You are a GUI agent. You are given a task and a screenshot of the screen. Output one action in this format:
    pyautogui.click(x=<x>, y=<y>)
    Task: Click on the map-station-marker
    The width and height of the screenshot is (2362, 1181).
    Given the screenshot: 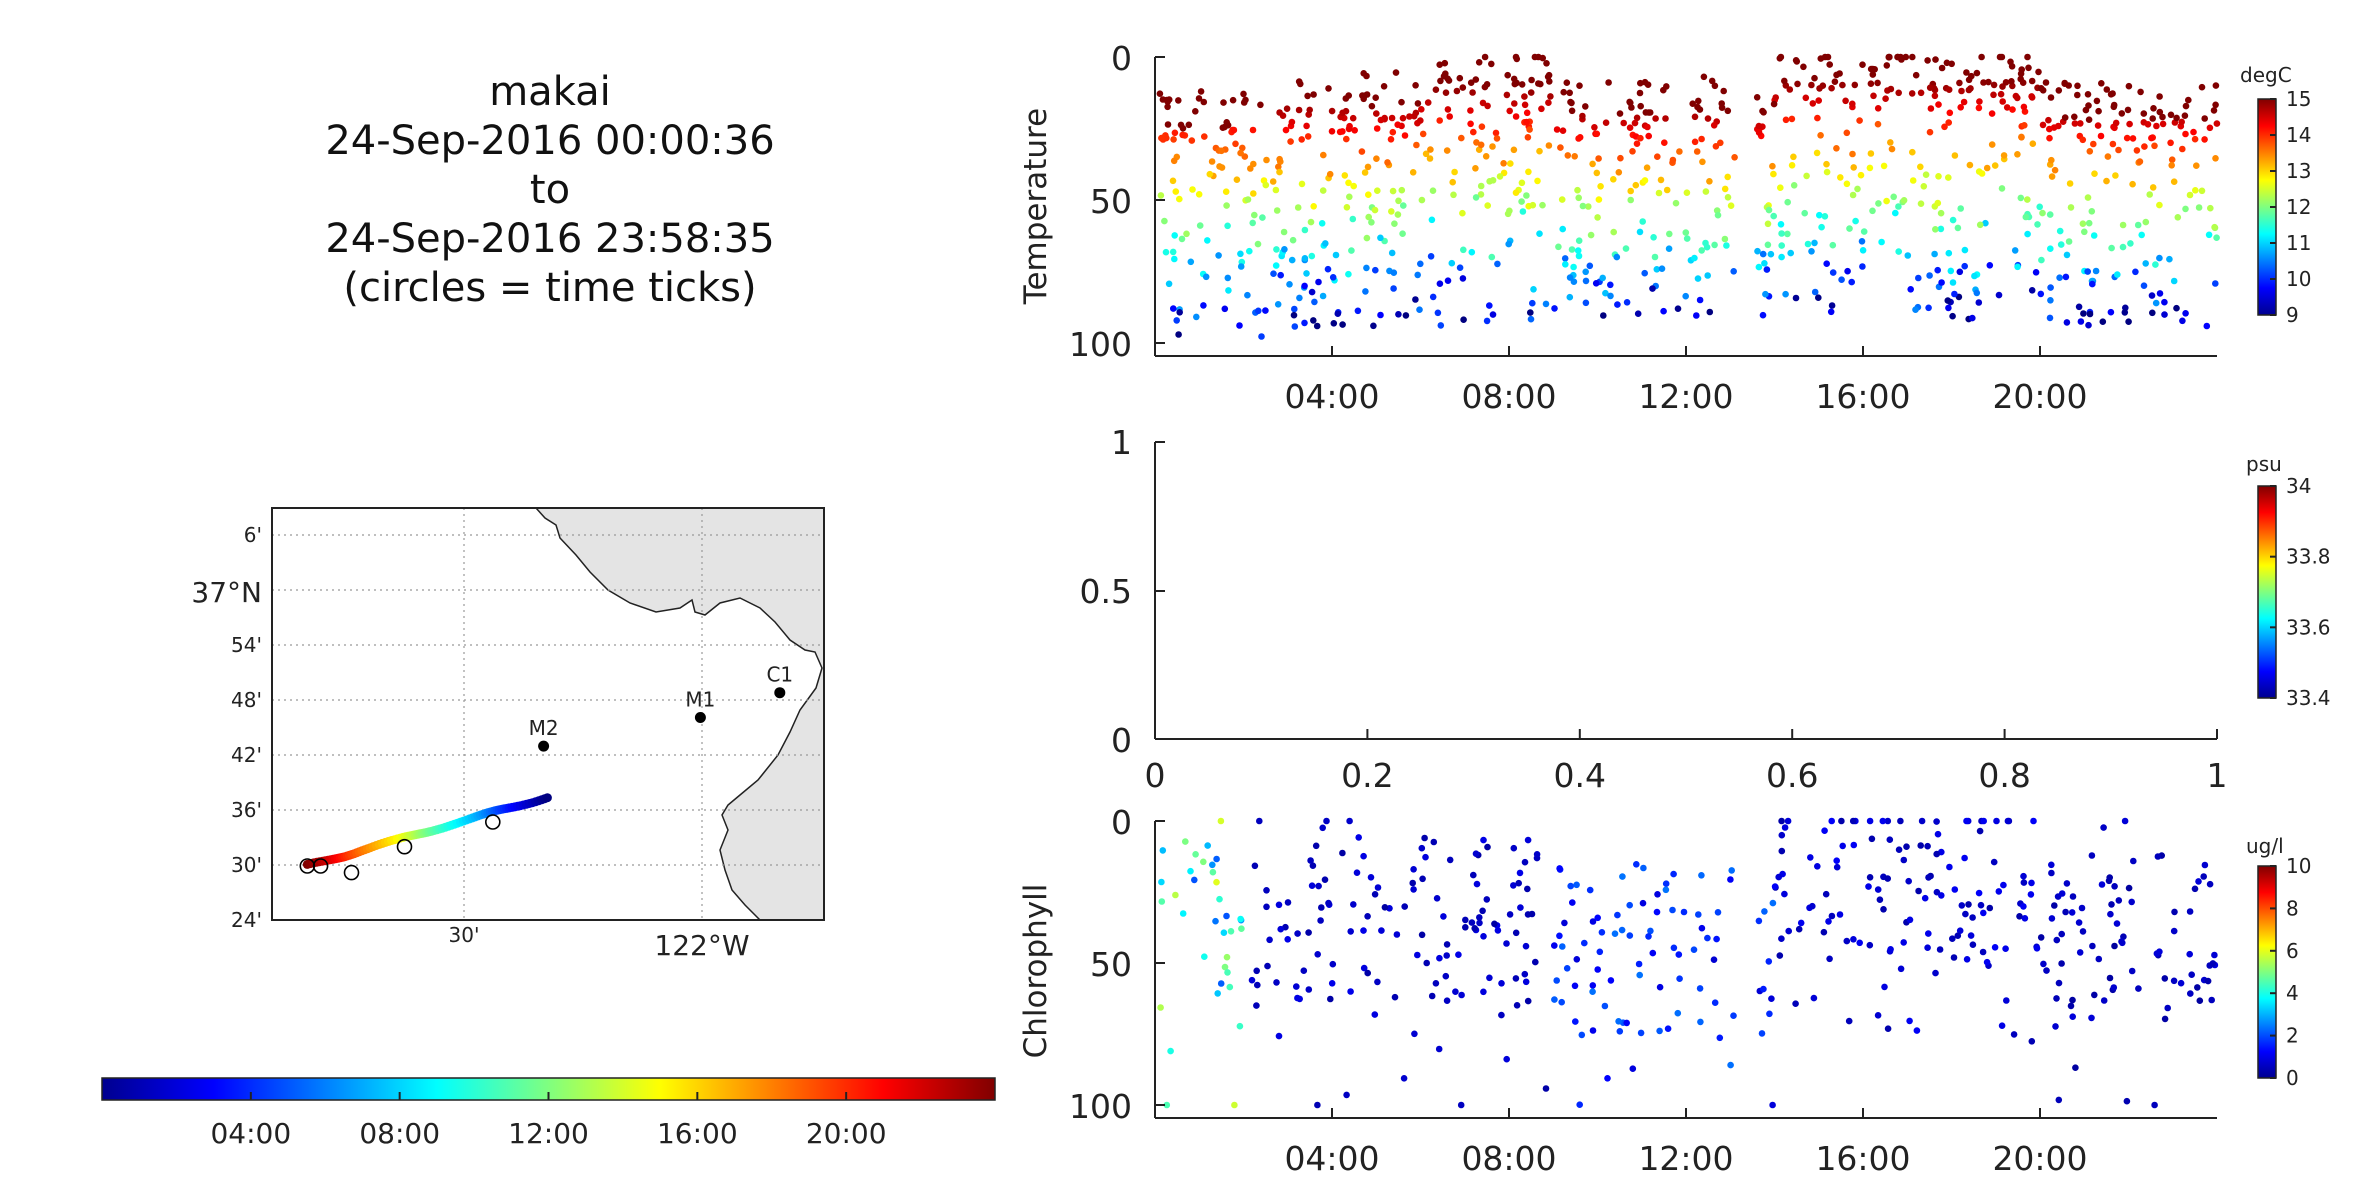 What is the action you would take?
    pyautogui.click(x=780, y=693)
    